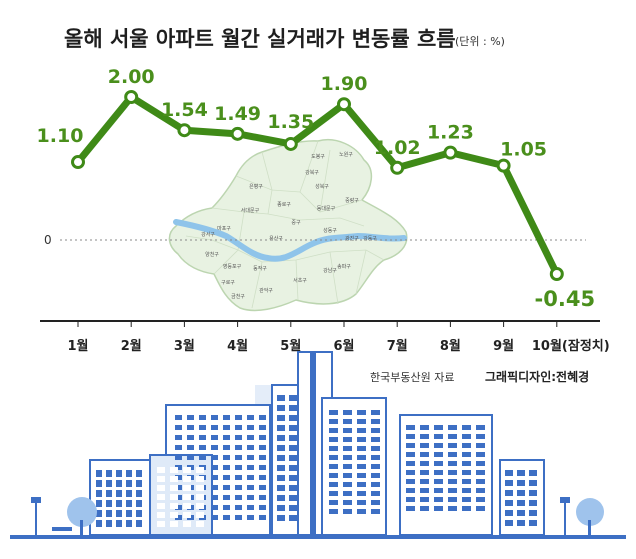 This screenshot has height=559, width=636. I want to click on district-label: 강서구, so click(208, 234).